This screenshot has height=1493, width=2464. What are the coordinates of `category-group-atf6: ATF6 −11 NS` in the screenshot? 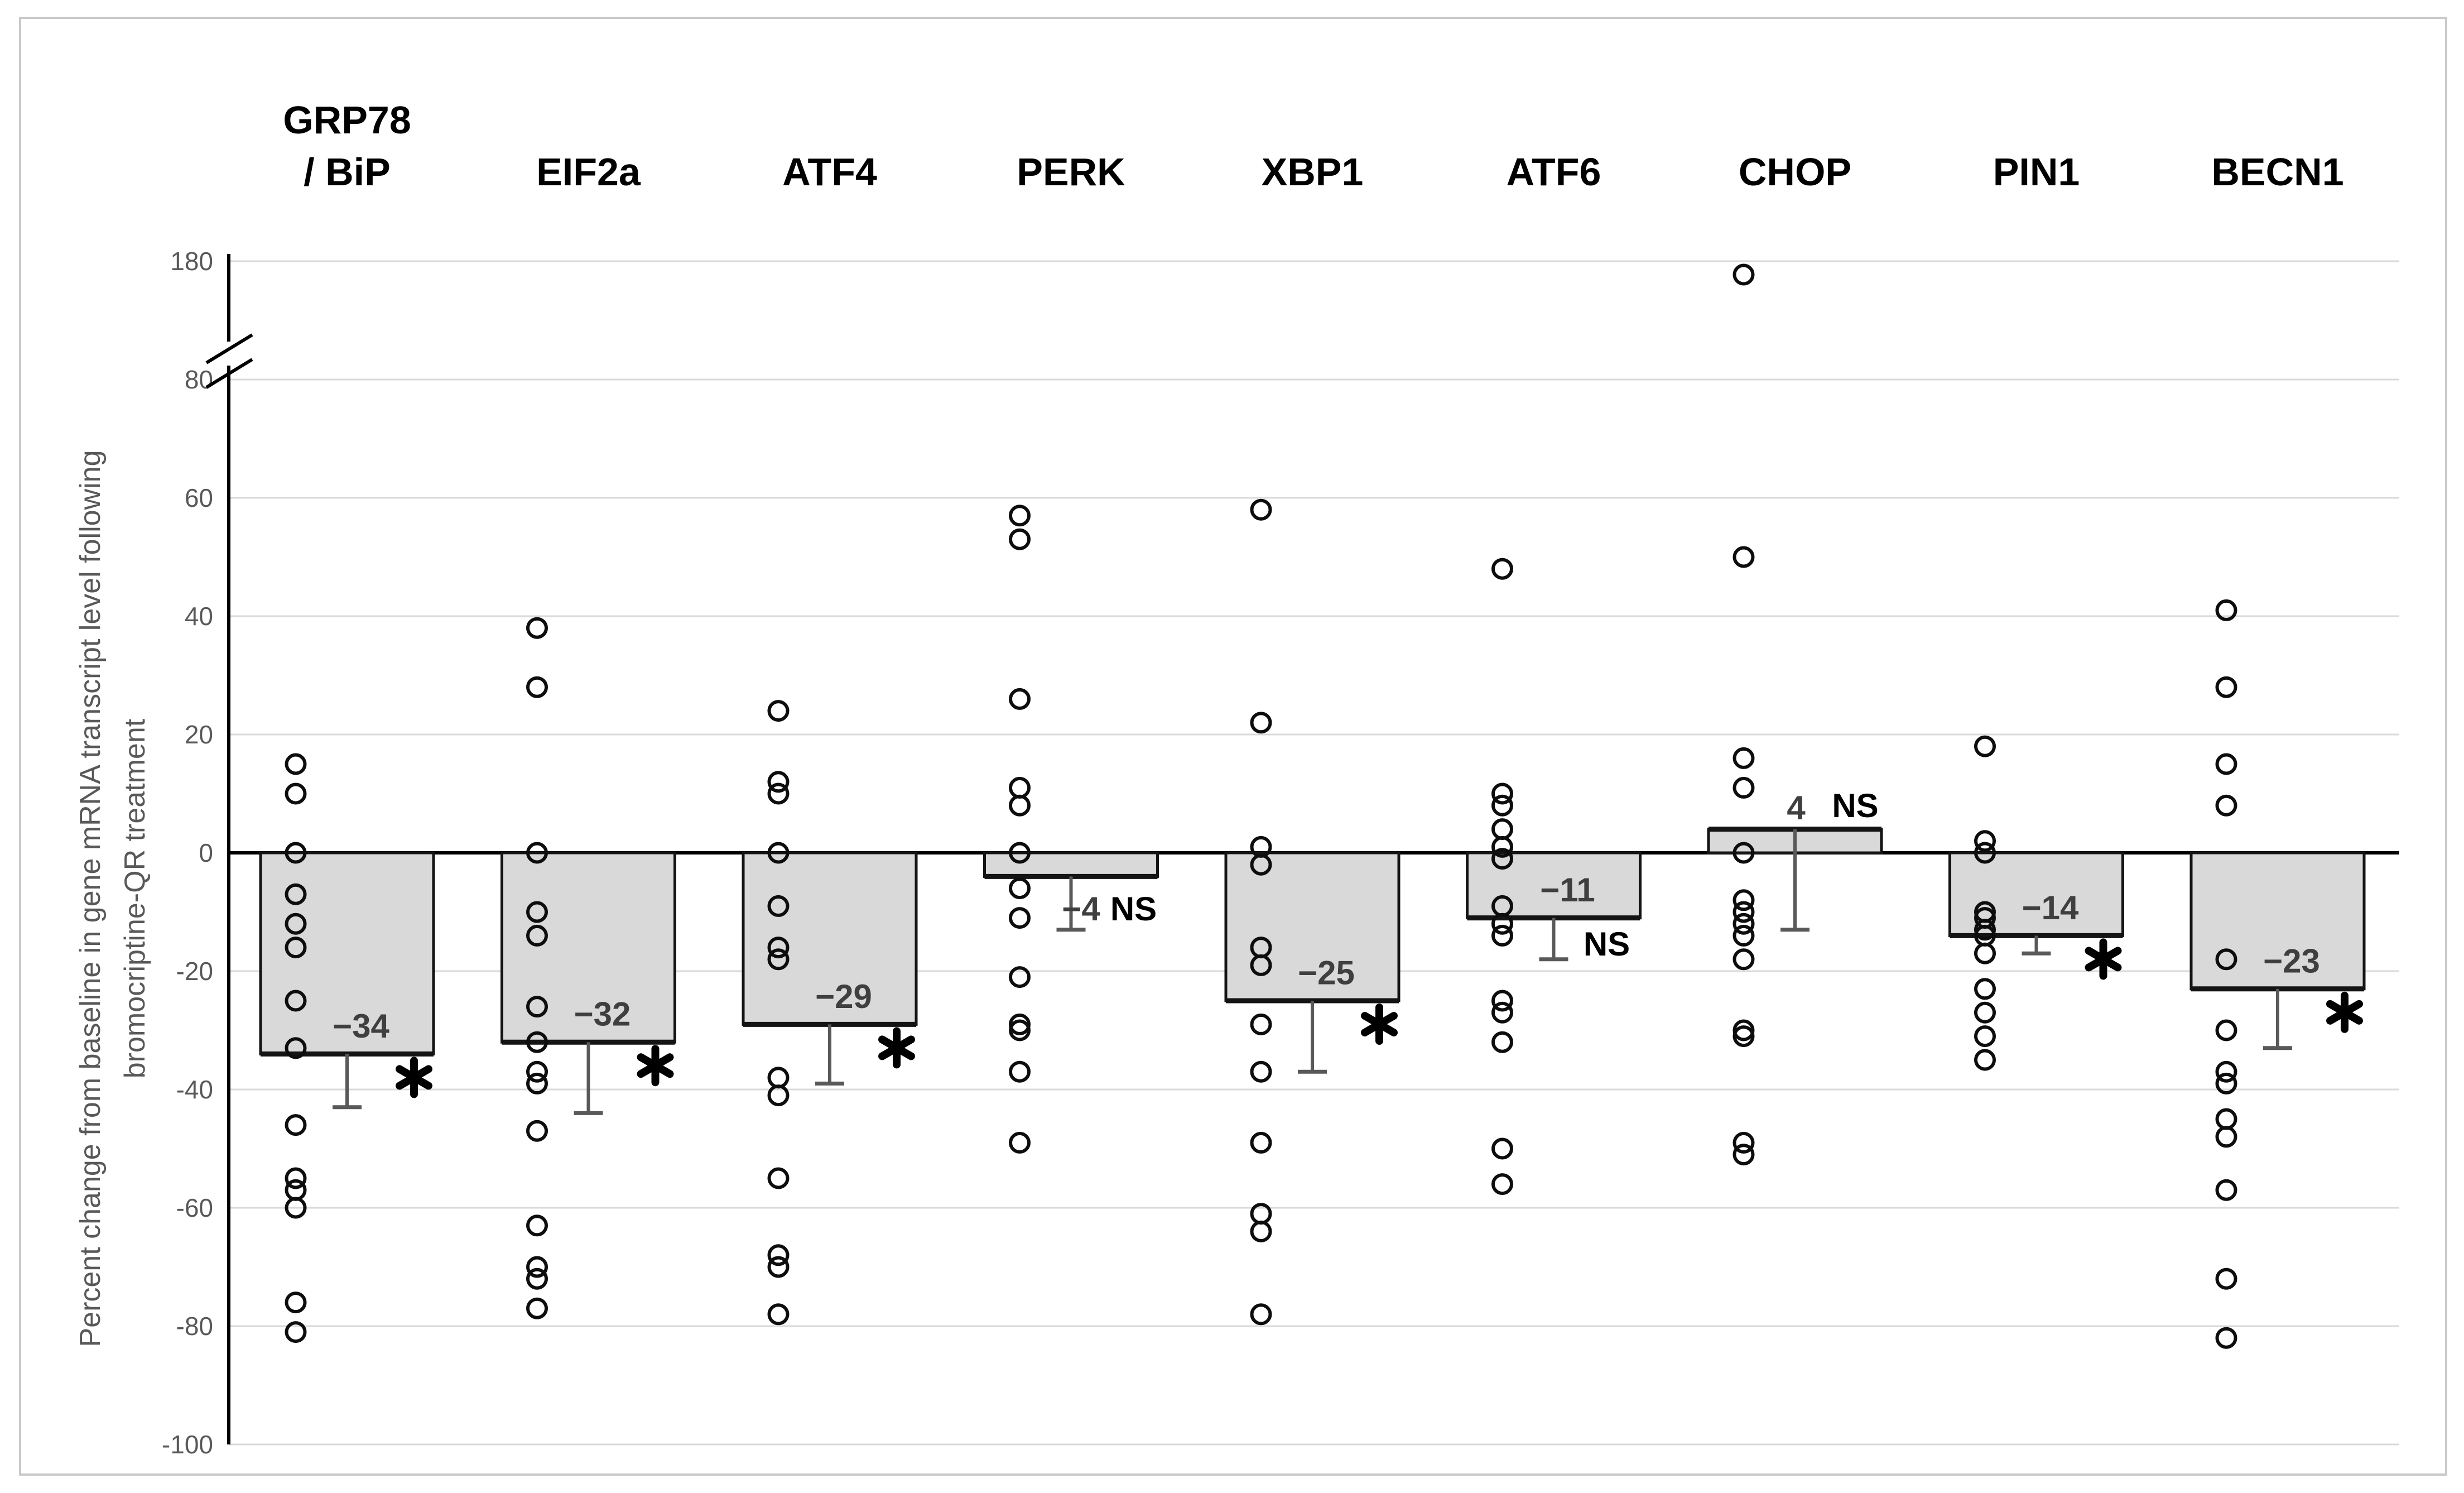 It's located at (1554, 673).